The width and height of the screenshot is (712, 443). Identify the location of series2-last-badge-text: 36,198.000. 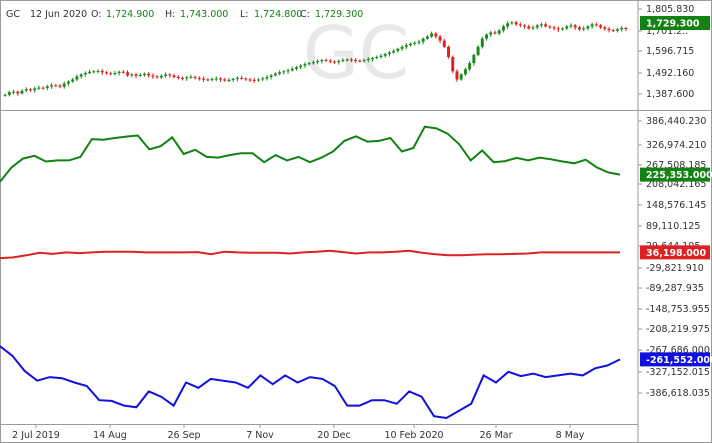
(676, 253).